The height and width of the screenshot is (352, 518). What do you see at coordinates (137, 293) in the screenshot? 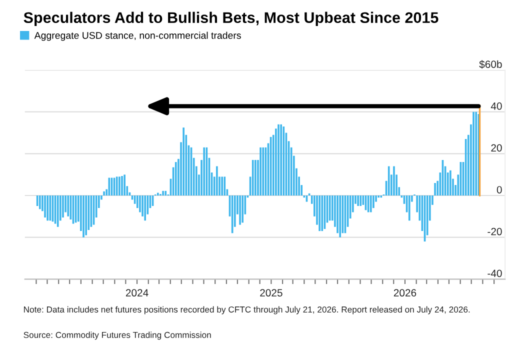
I see `x-tick-label: 2024` at bounding box center [137, 293].